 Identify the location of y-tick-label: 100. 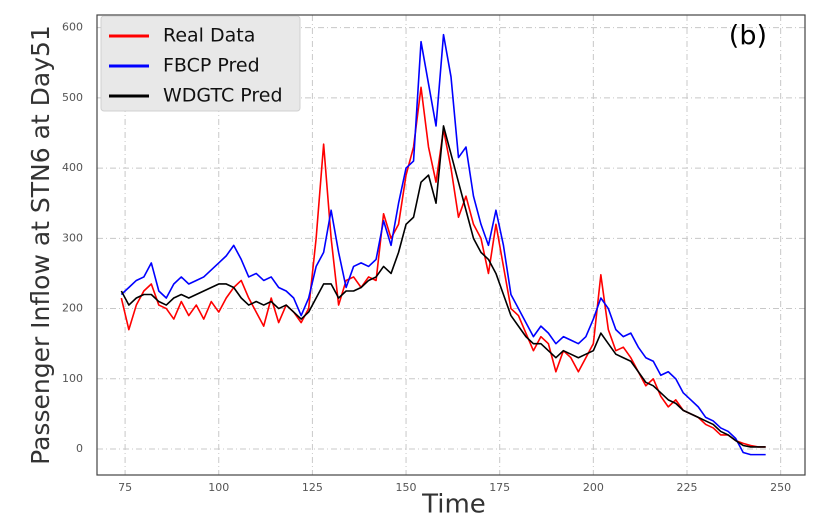
(72, 378).